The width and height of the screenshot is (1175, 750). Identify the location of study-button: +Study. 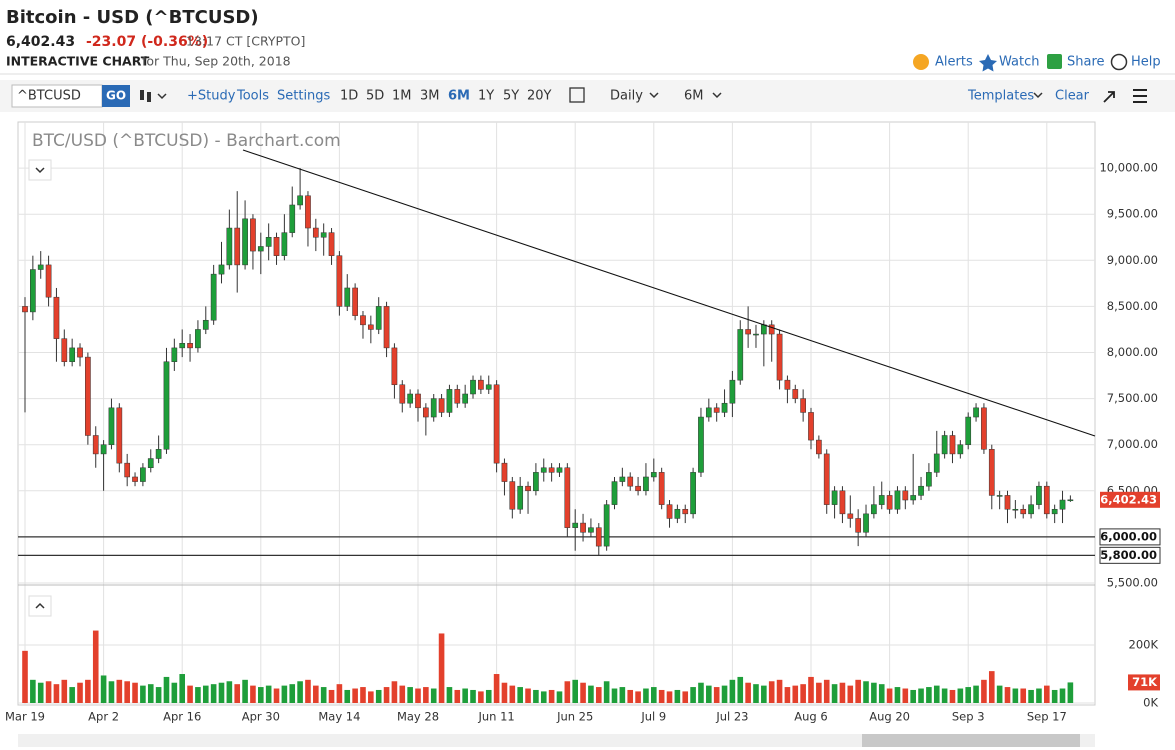
(211, 96).